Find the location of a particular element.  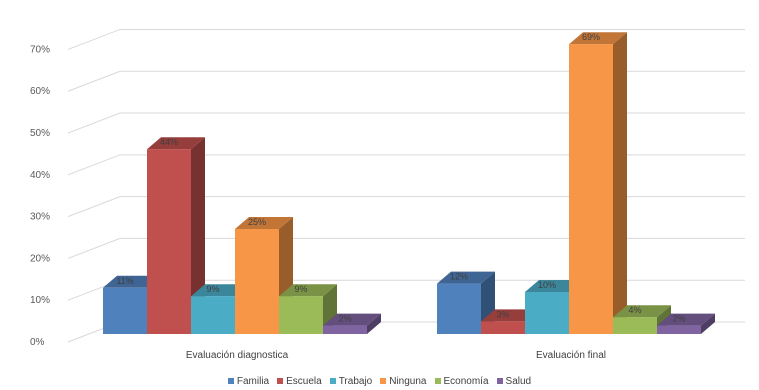

data-label: 4% is located at coordinates (634, 310).